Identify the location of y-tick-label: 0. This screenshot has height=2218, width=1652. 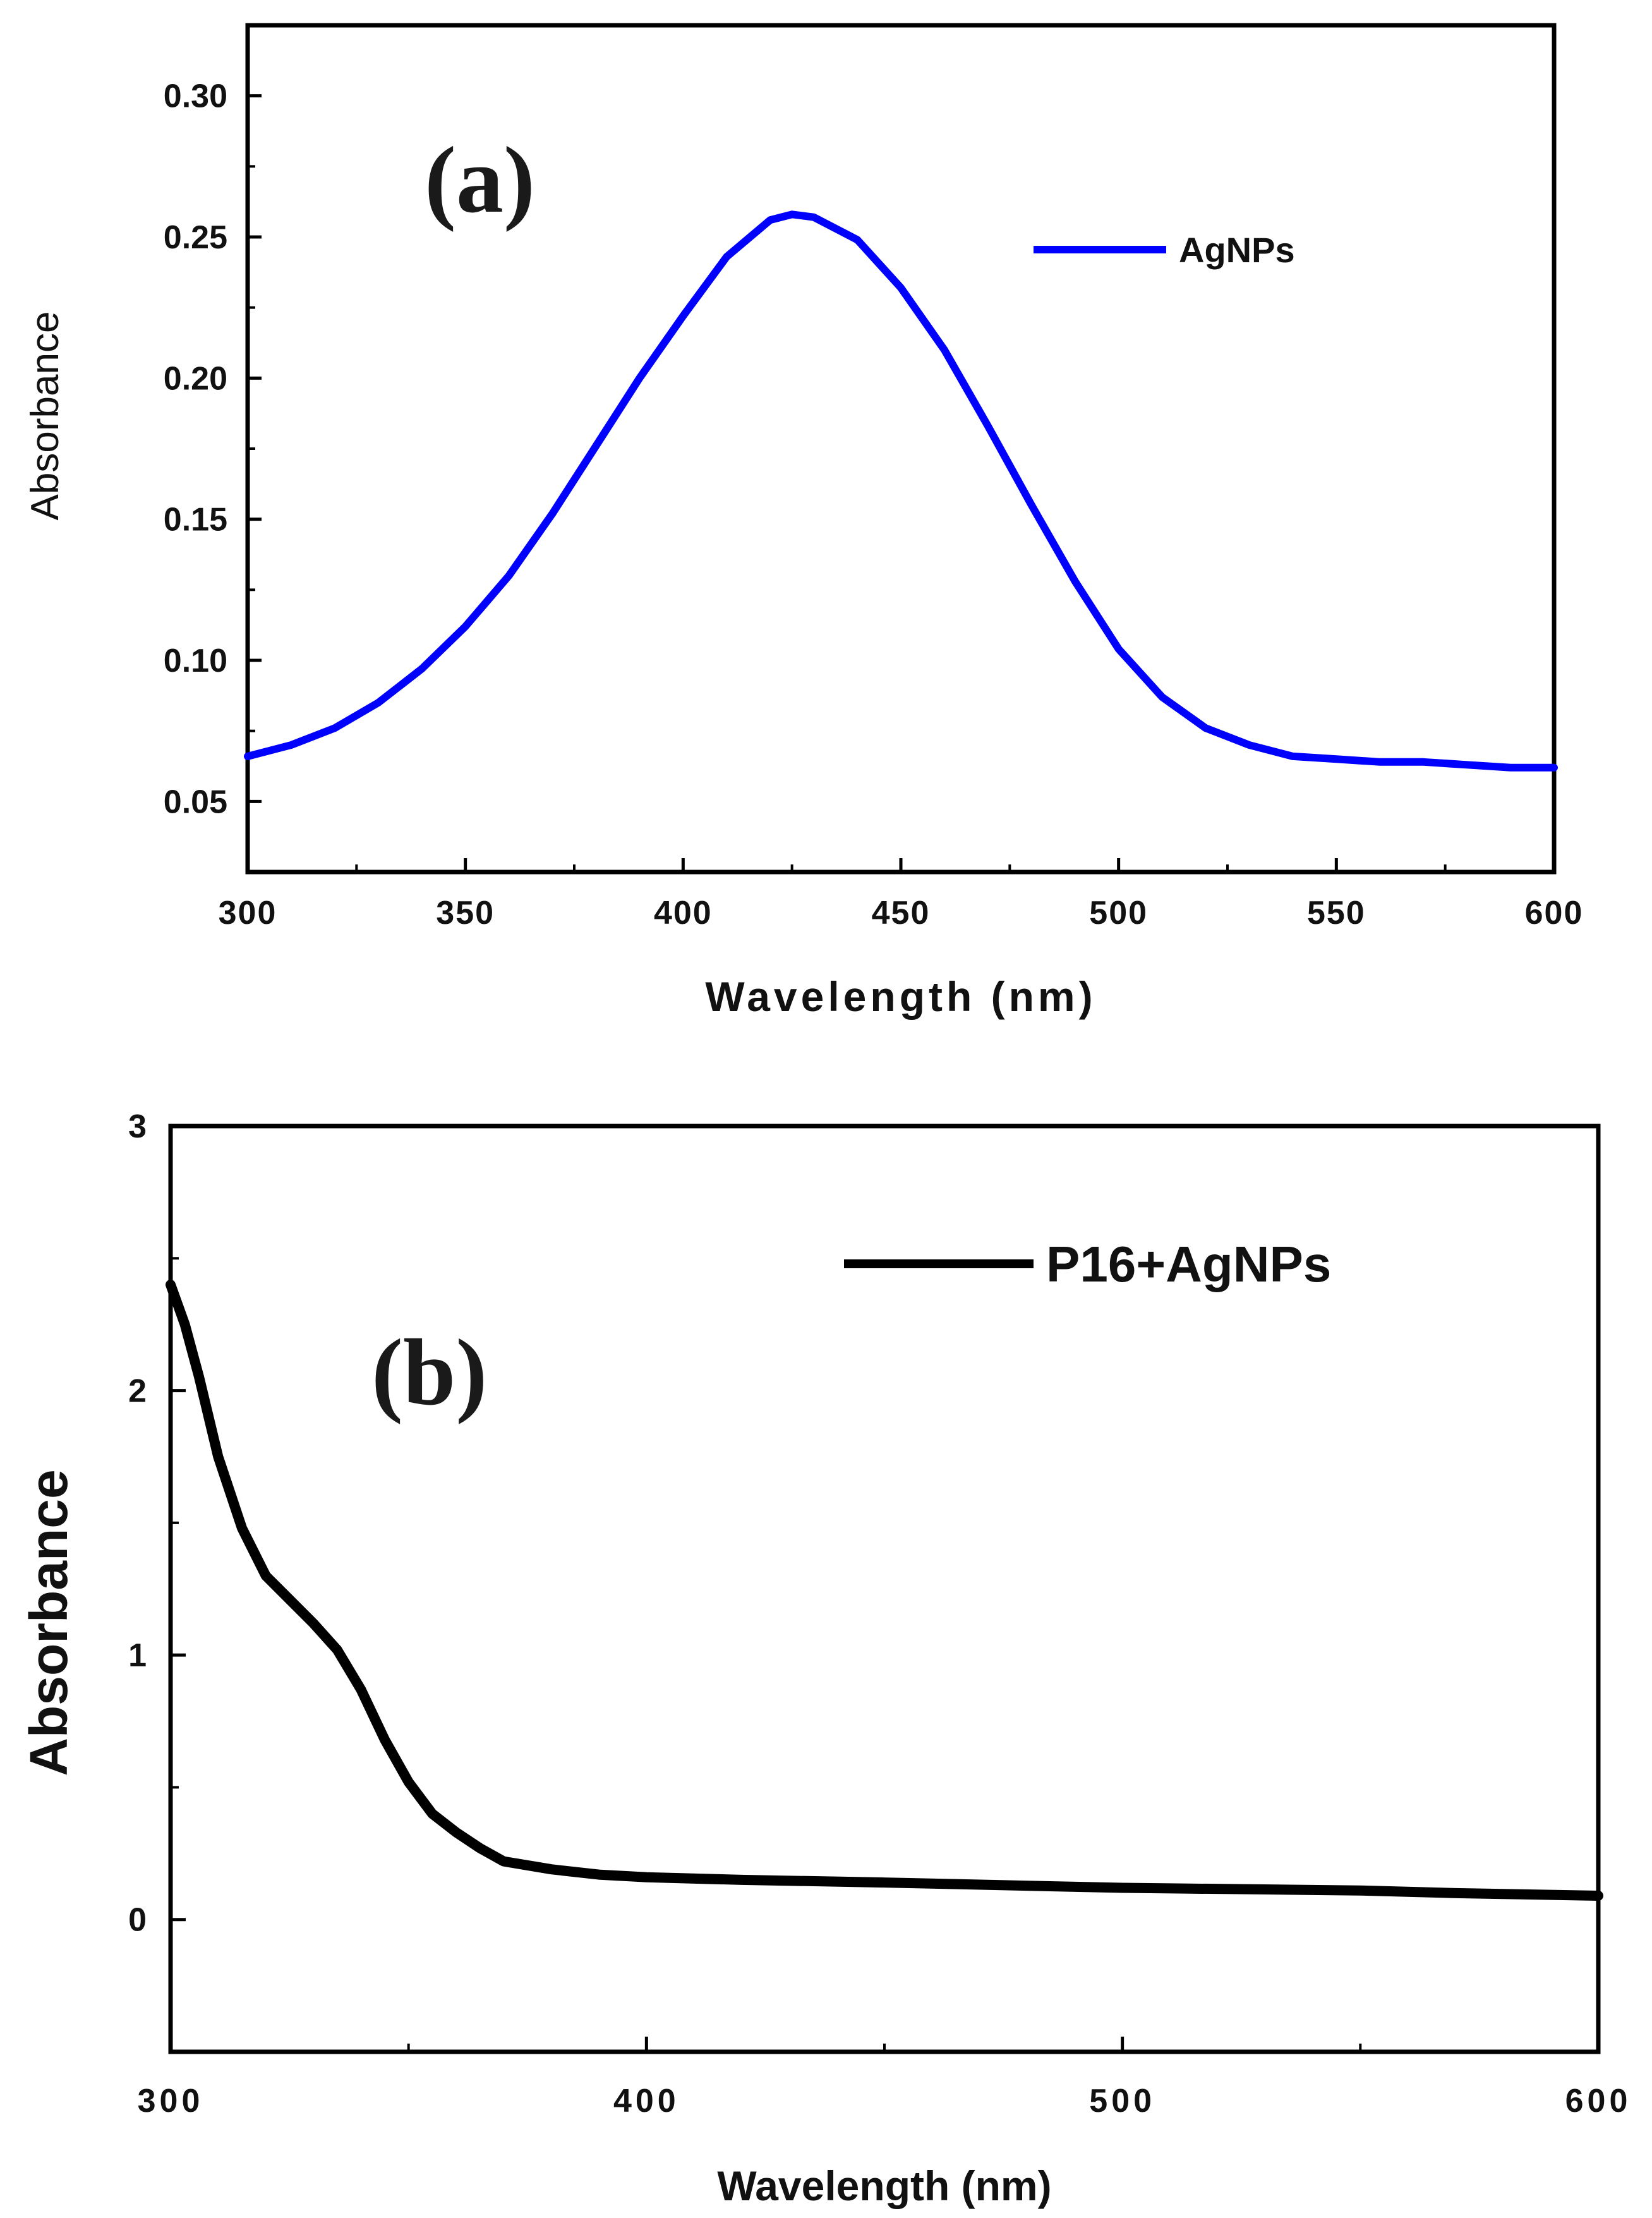
(137, 1921).